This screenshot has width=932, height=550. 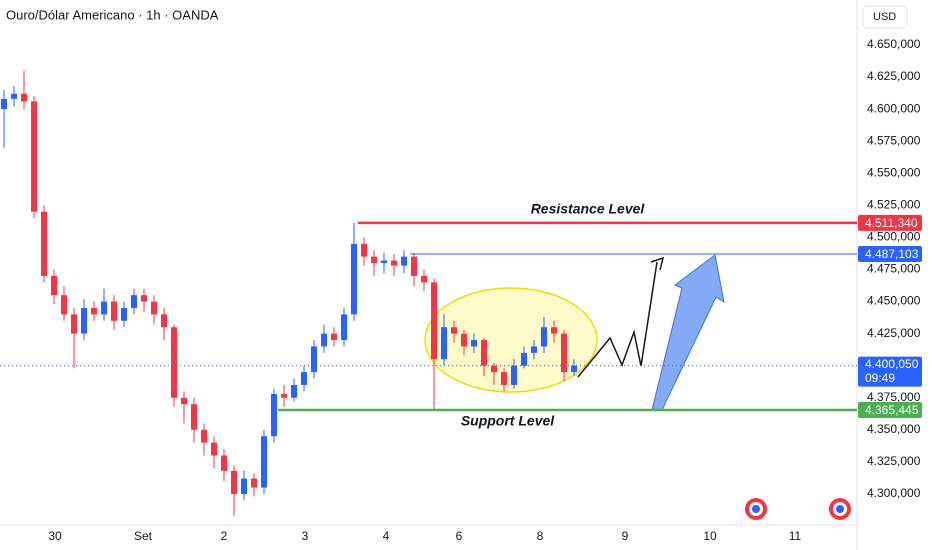 What do you see at coordinates (540, 536) in the screenshot?
I see `x-tick-label: 8` at bounding box center [540, 536].